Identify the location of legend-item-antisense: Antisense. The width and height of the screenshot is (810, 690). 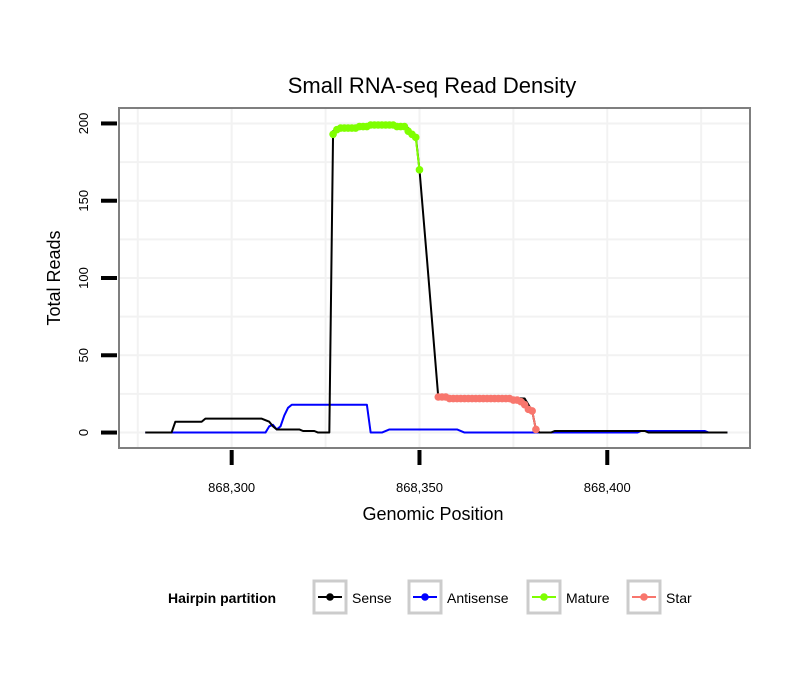
(458, 597).